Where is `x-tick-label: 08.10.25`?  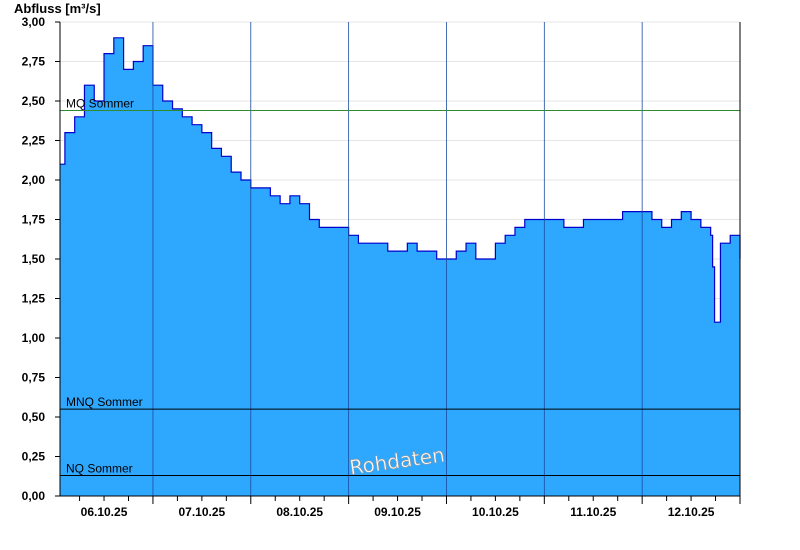
x-tick-label: 08.10.25 is located at coordinates (299, 512).